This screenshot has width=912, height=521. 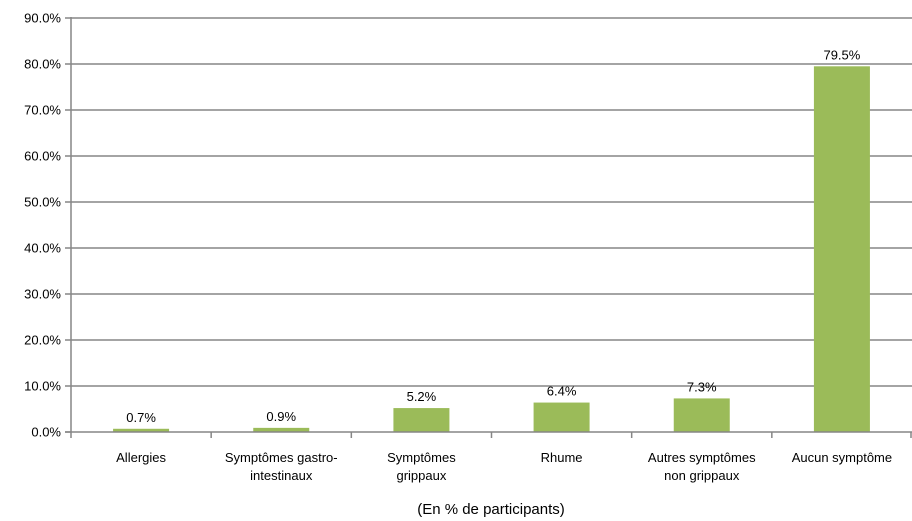 What do you see at coordinates (421, 457) in the screenshot?
I see `category-label: Symptômes` at bounding box center [421, 457].